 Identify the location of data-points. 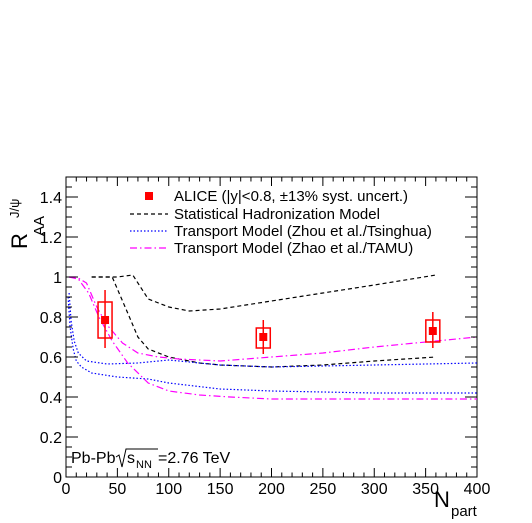
(269, 322).